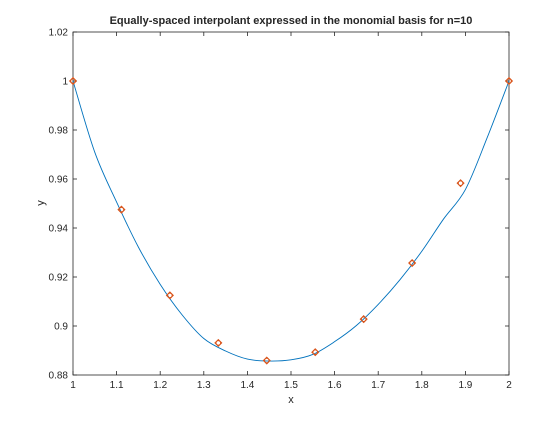 This screenshot has height=425, width=560. I want to click on y-tick-label: 0.98, so click(59, 131).